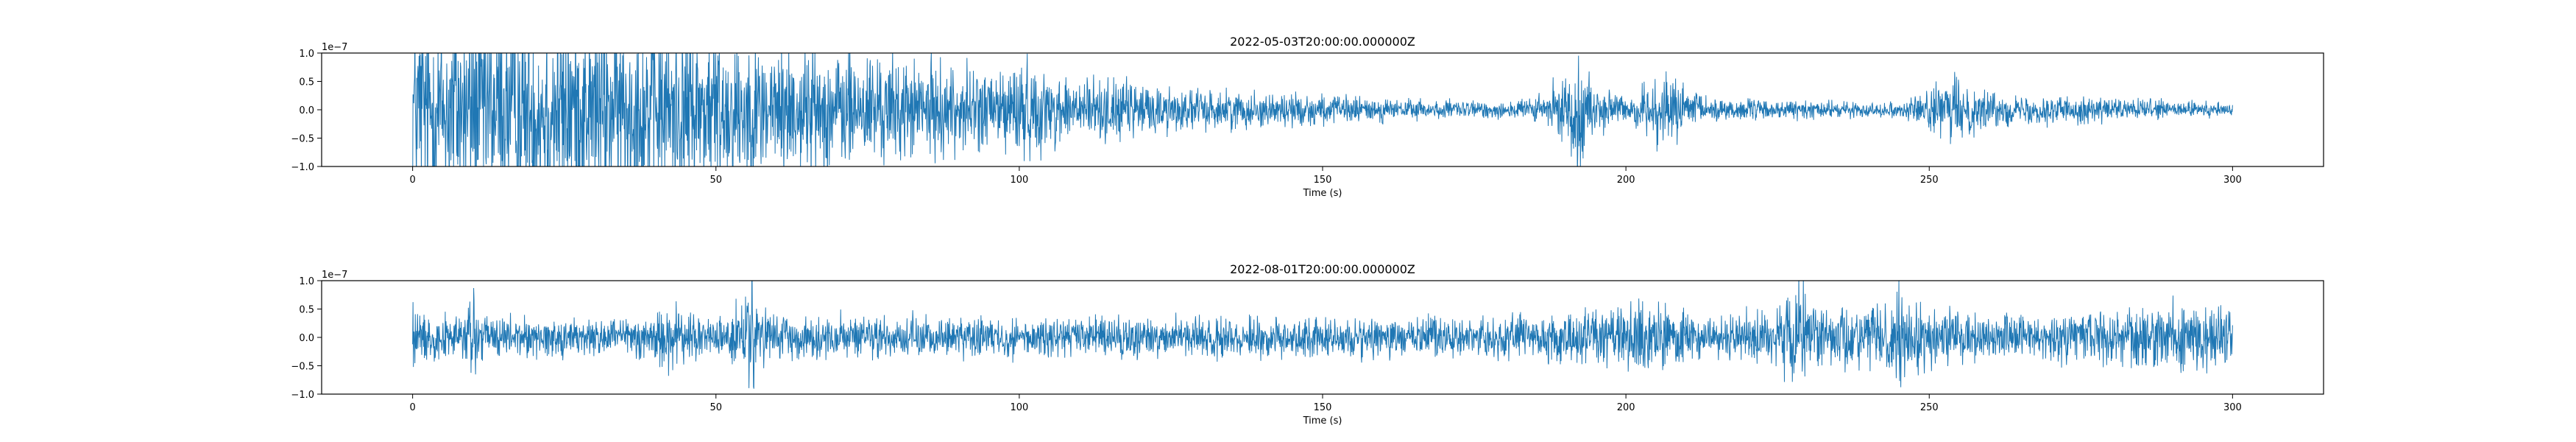  I want to click on panel-1-x-axis-label: Time (s), so click(1322, 194).